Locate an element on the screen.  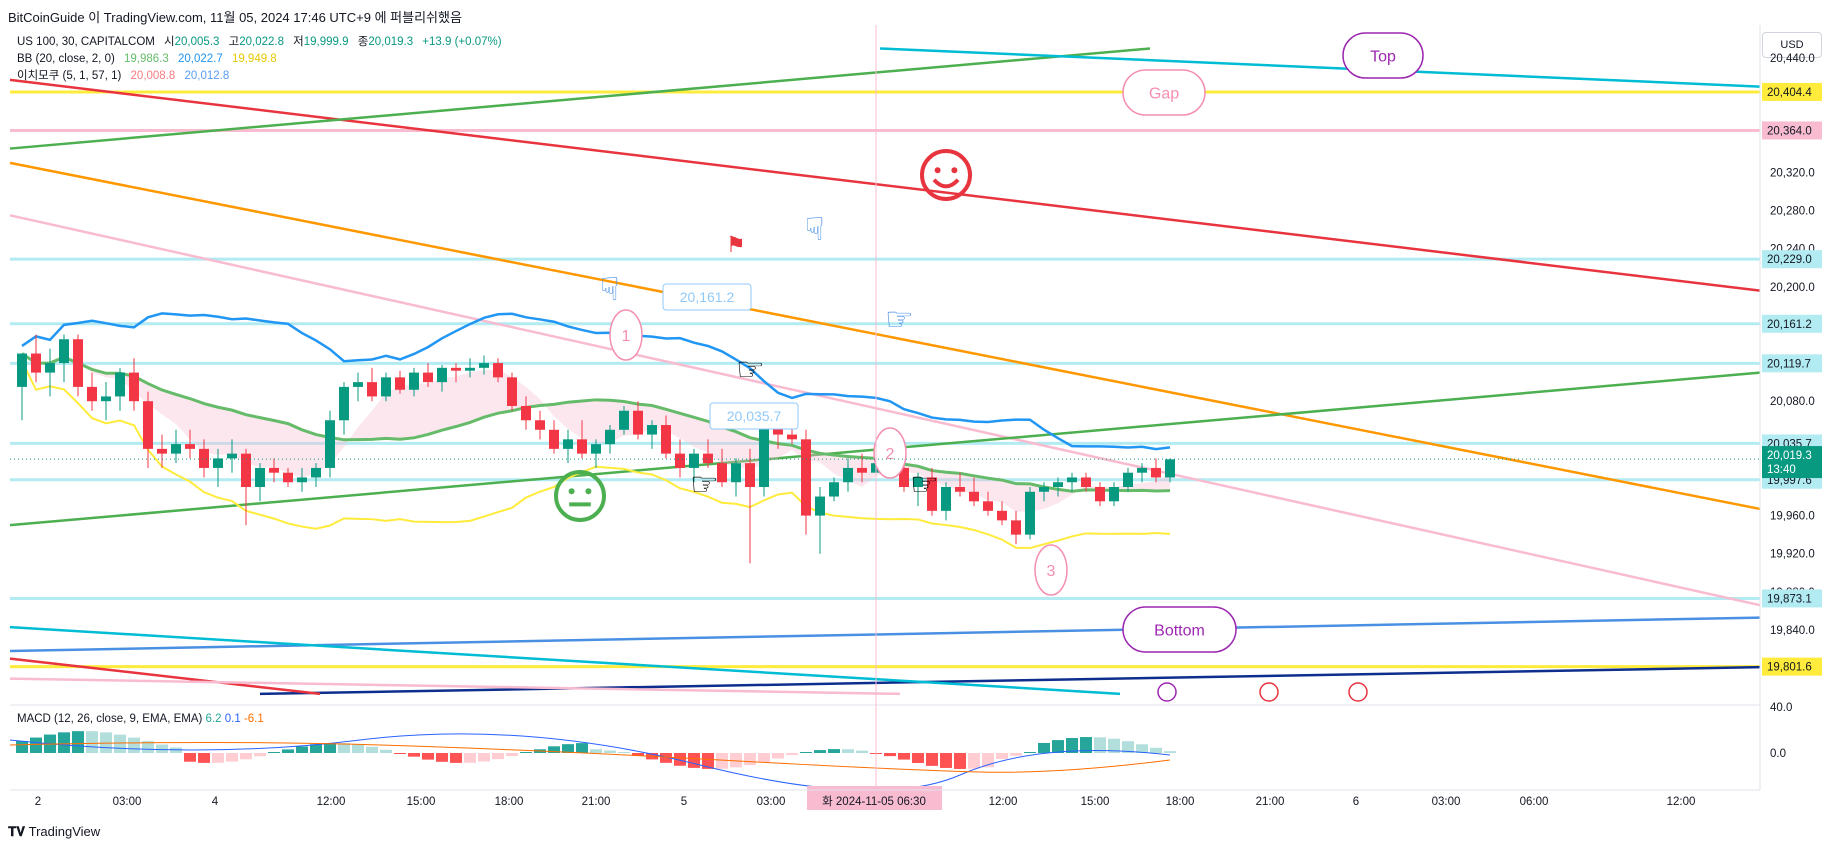
price-tick-label: 20,320.0 is located at coordinates (1792, 173).